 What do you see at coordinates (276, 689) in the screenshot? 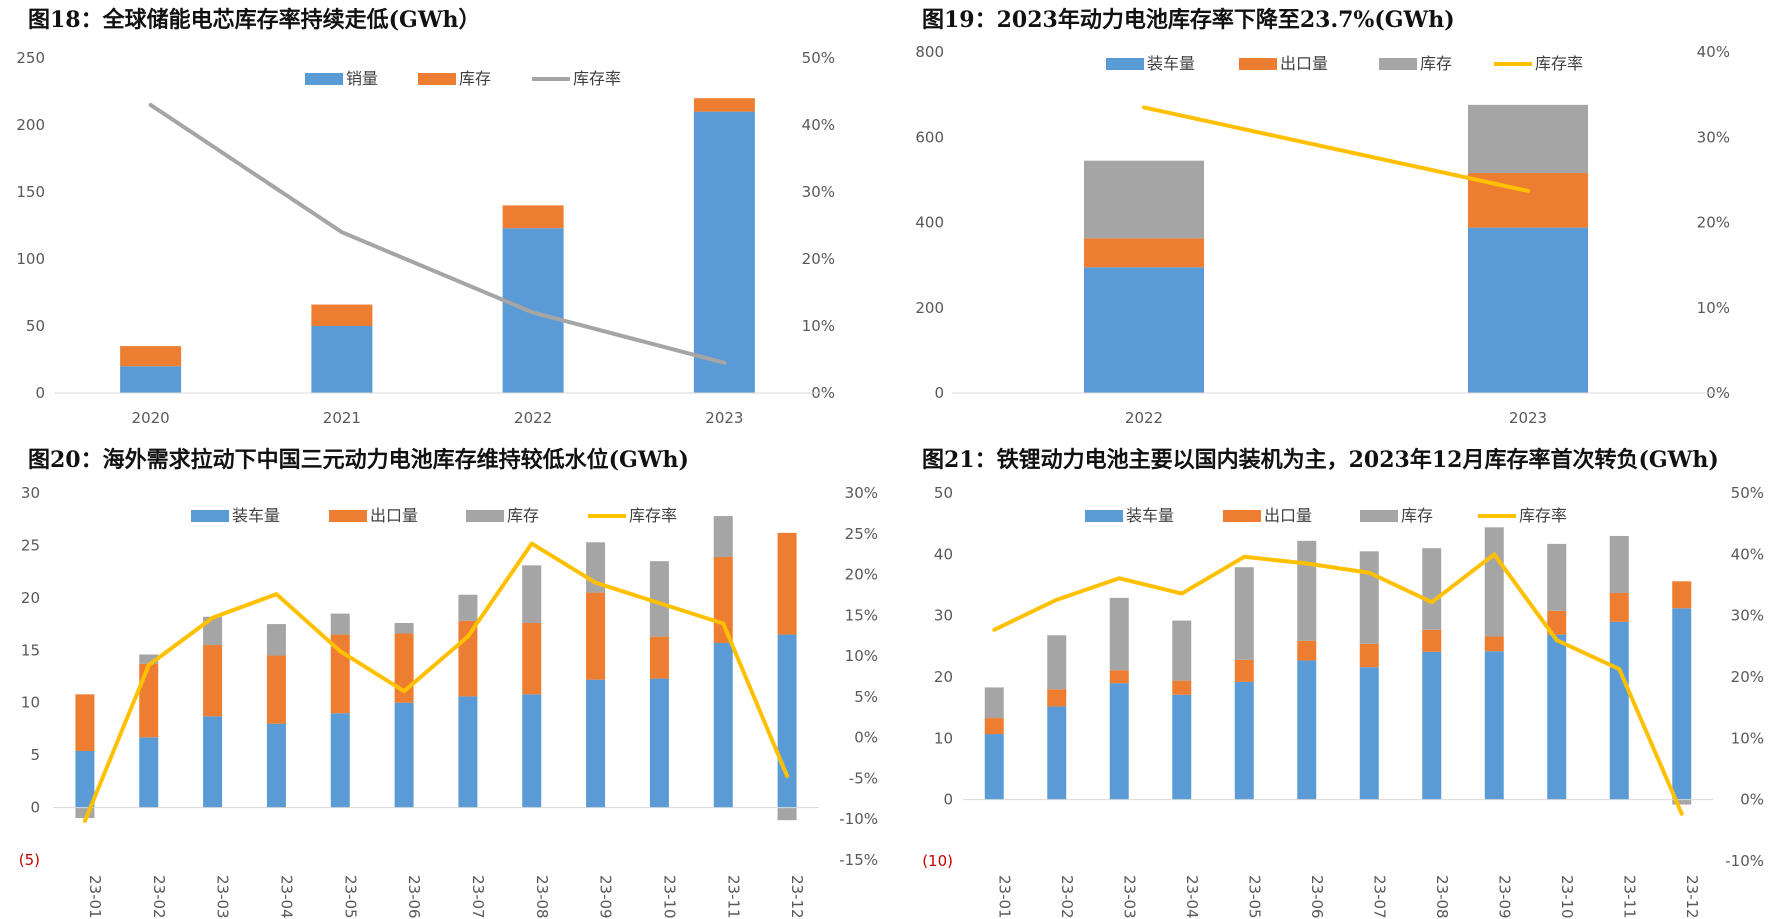
I see `bar-出口量-23-04` at bounding box center [276, 689].